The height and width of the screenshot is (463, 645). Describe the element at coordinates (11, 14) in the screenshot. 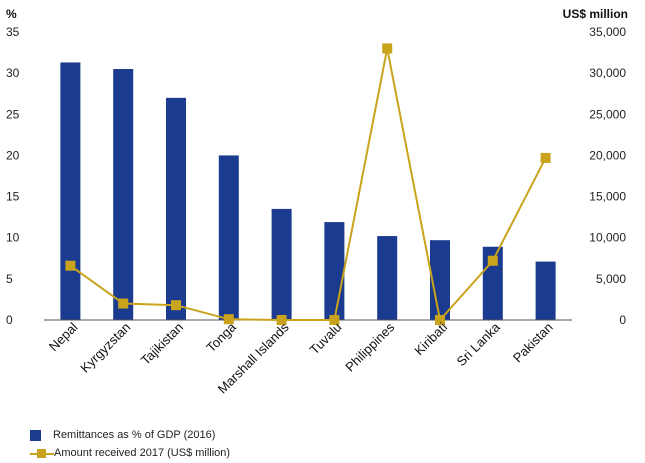

I see `left-axis-unit: %` at that location.